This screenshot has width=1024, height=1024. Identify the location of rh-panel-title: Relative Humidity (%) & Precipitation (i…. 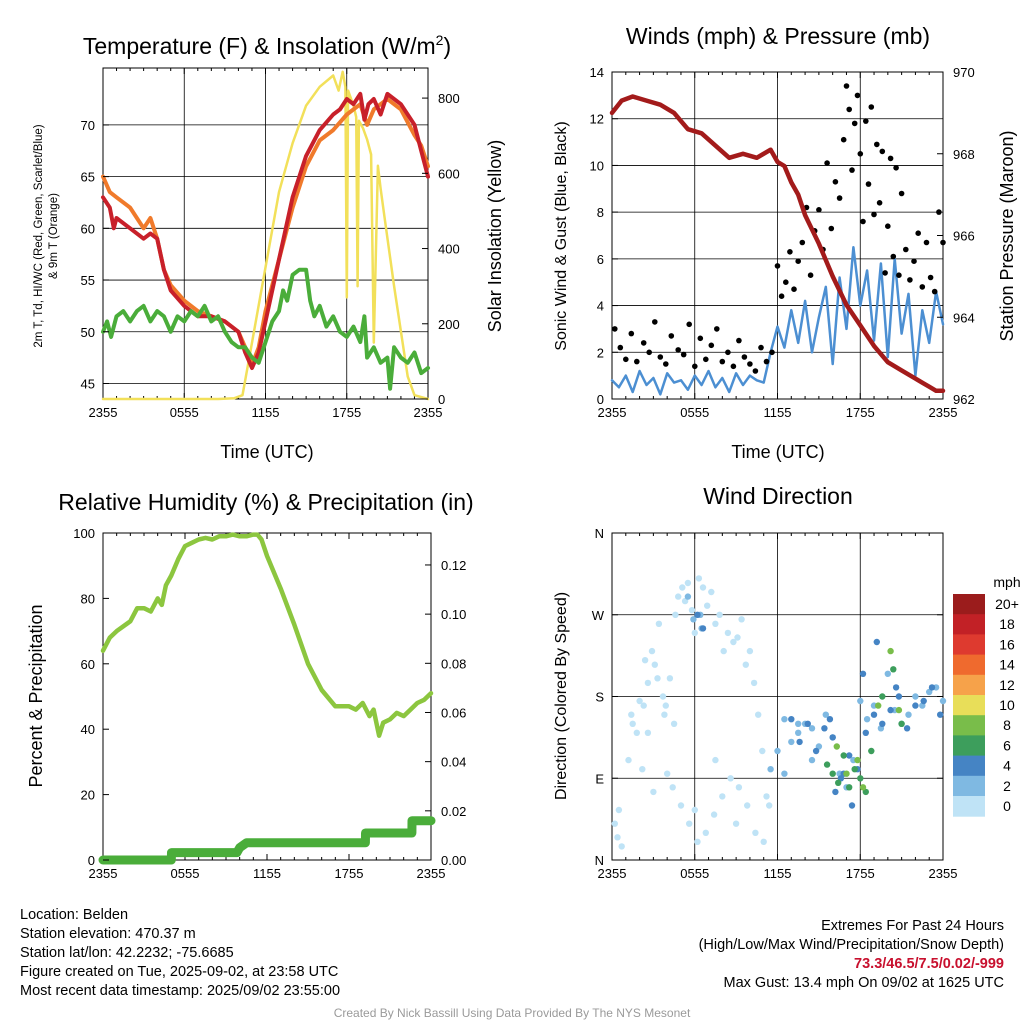
(265, 502).